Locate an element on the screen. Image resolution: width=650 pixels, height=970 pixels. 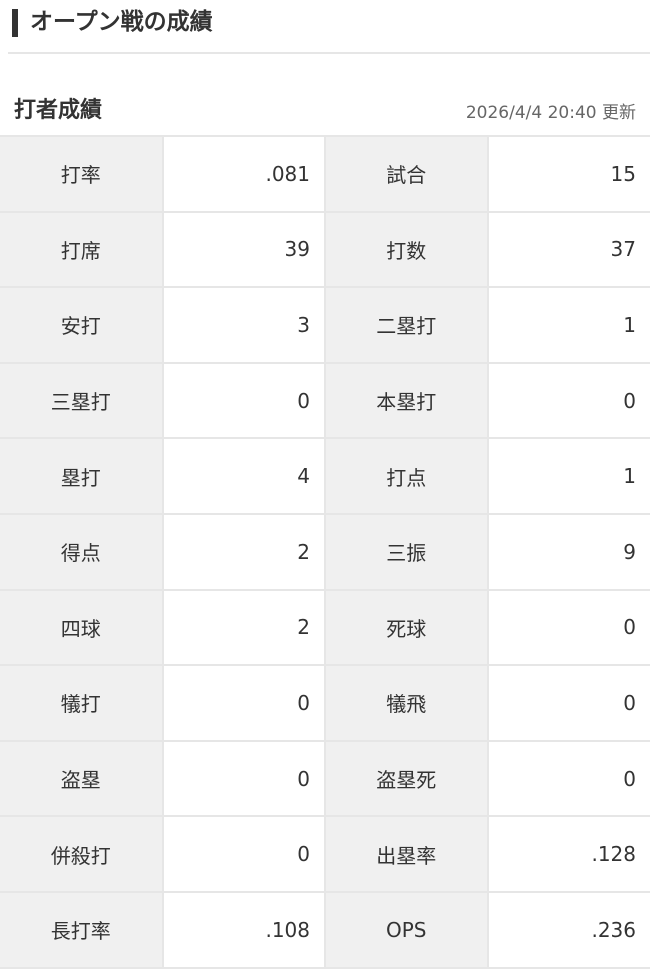
table-row: 安打 3 二塁打 1 is located at coordinates (325, 325).